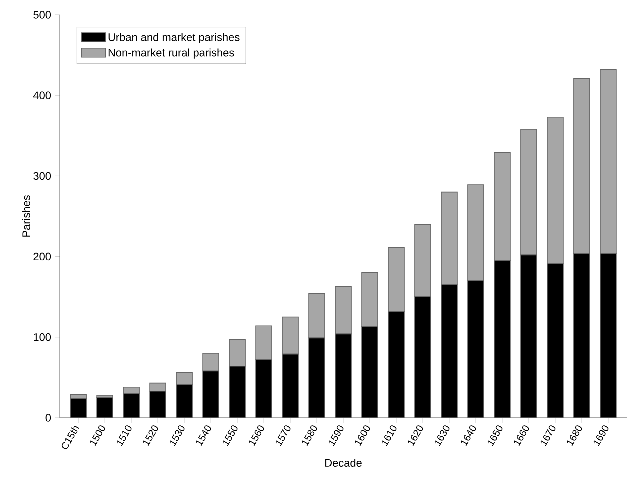 This screenshot has width=627, height=487. Describe the element at coordinates (344, 462) in the screenshot. I see `x-axis-title: Decade` at that location.